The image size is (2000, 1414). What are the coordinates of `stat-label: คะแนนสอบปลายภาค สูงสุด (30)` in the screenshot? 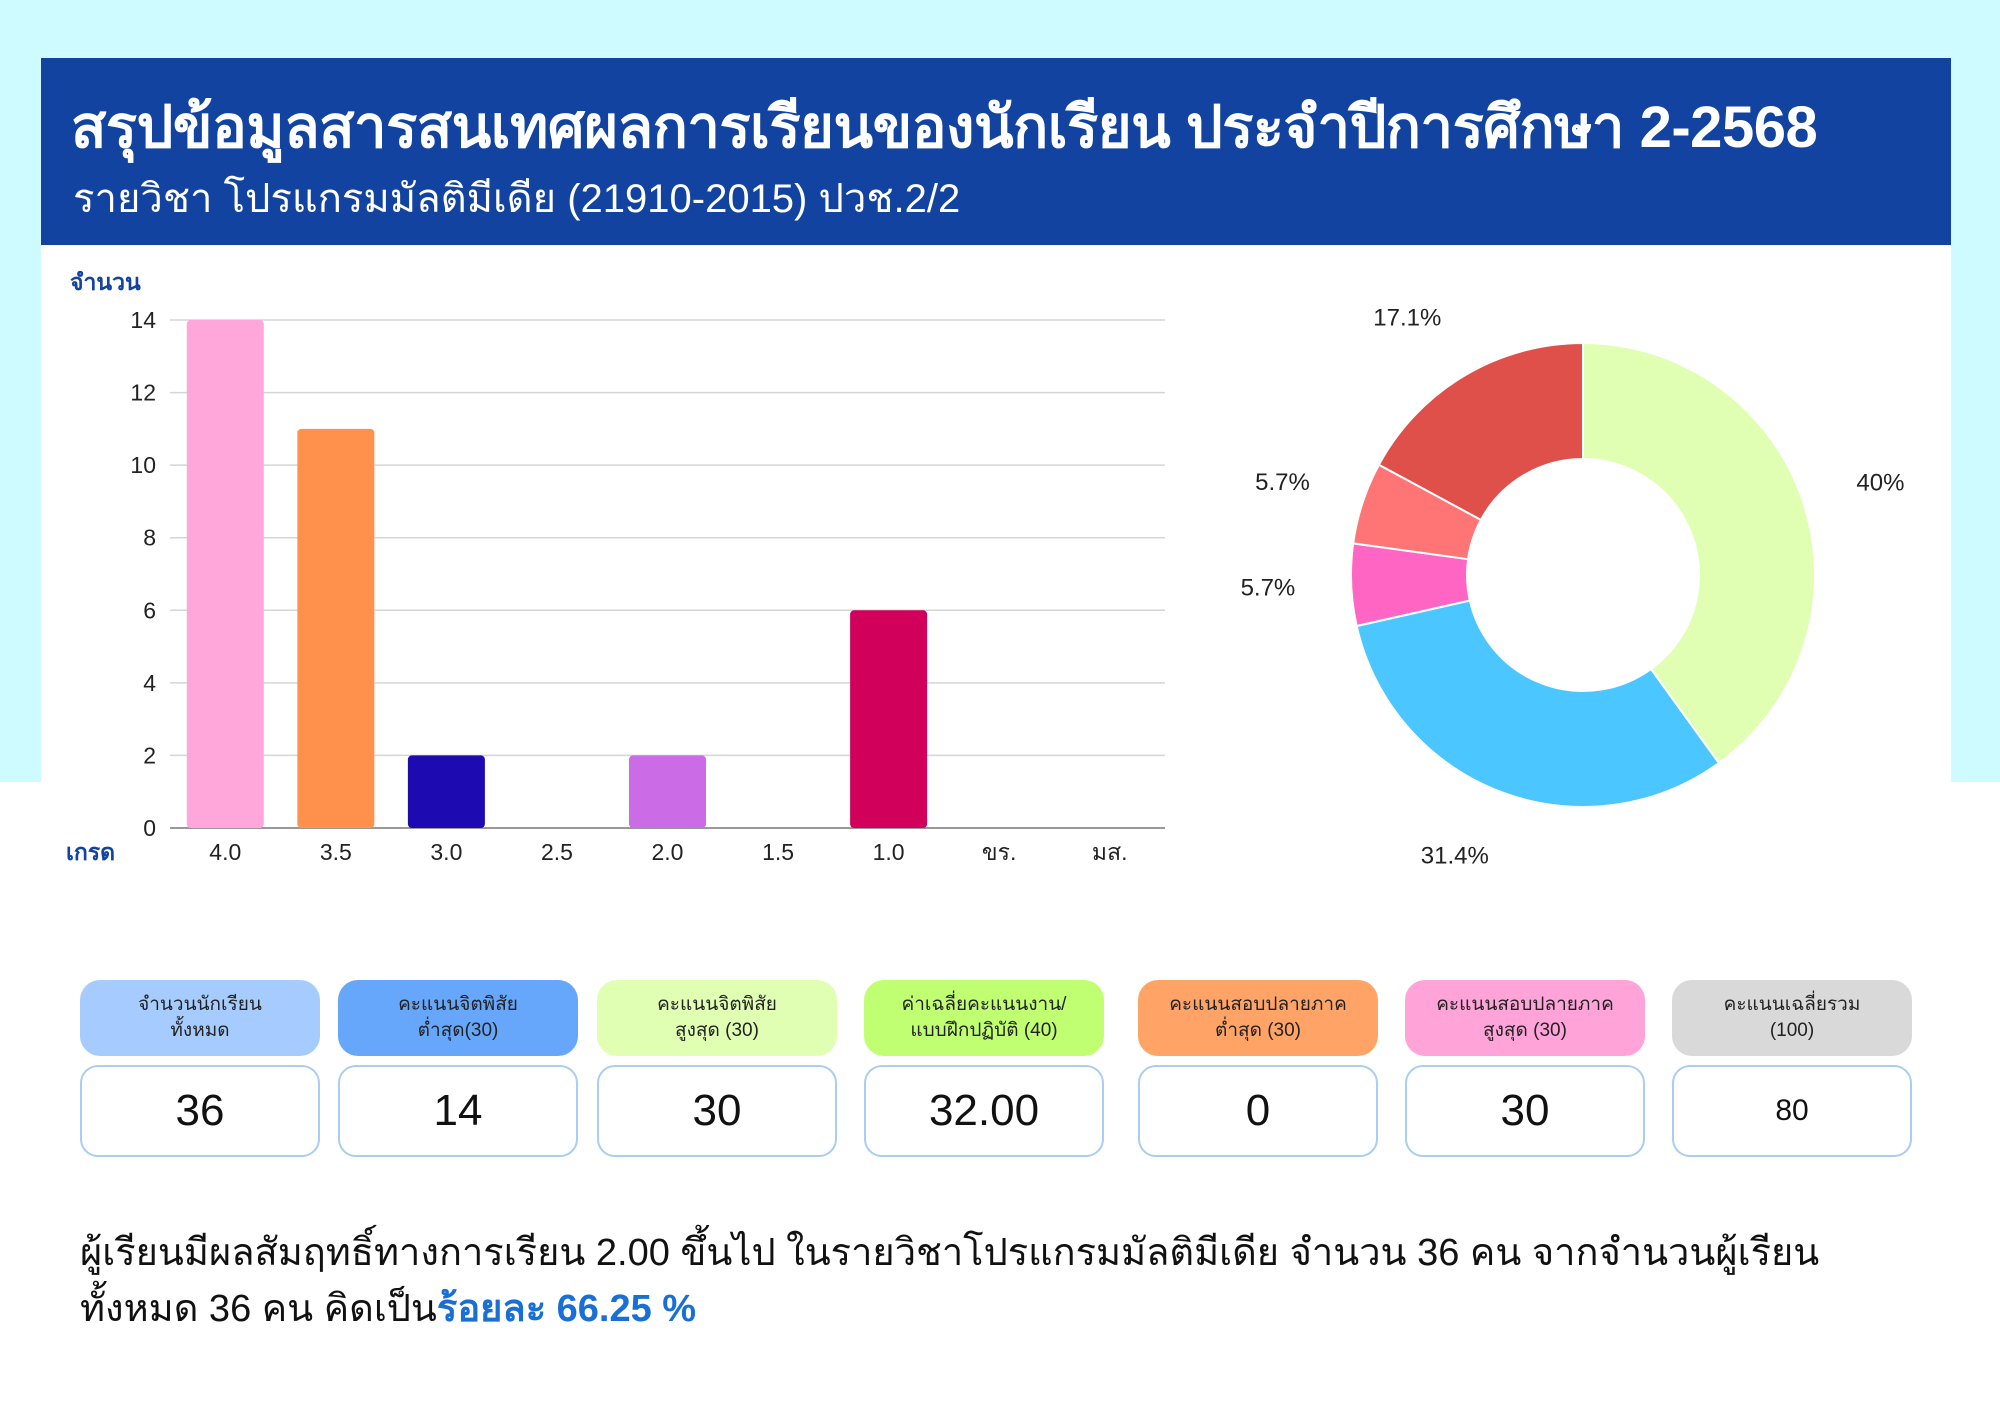 It's located at (1525, 1018).